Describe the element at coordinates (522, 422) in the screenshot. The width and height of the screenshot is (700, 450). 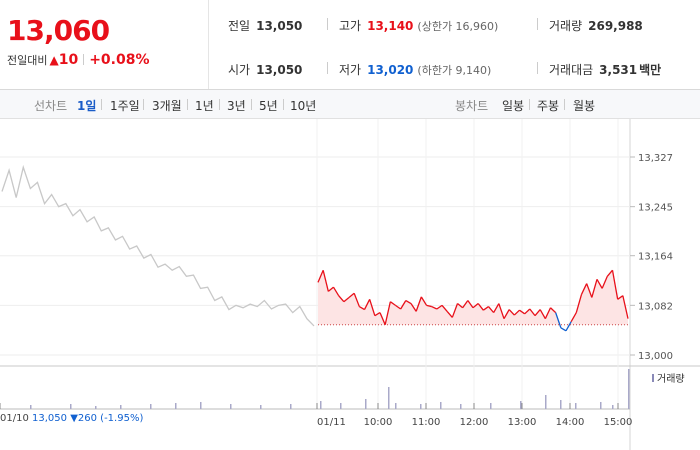
I see `x-tick-label: 13:00` at that location.